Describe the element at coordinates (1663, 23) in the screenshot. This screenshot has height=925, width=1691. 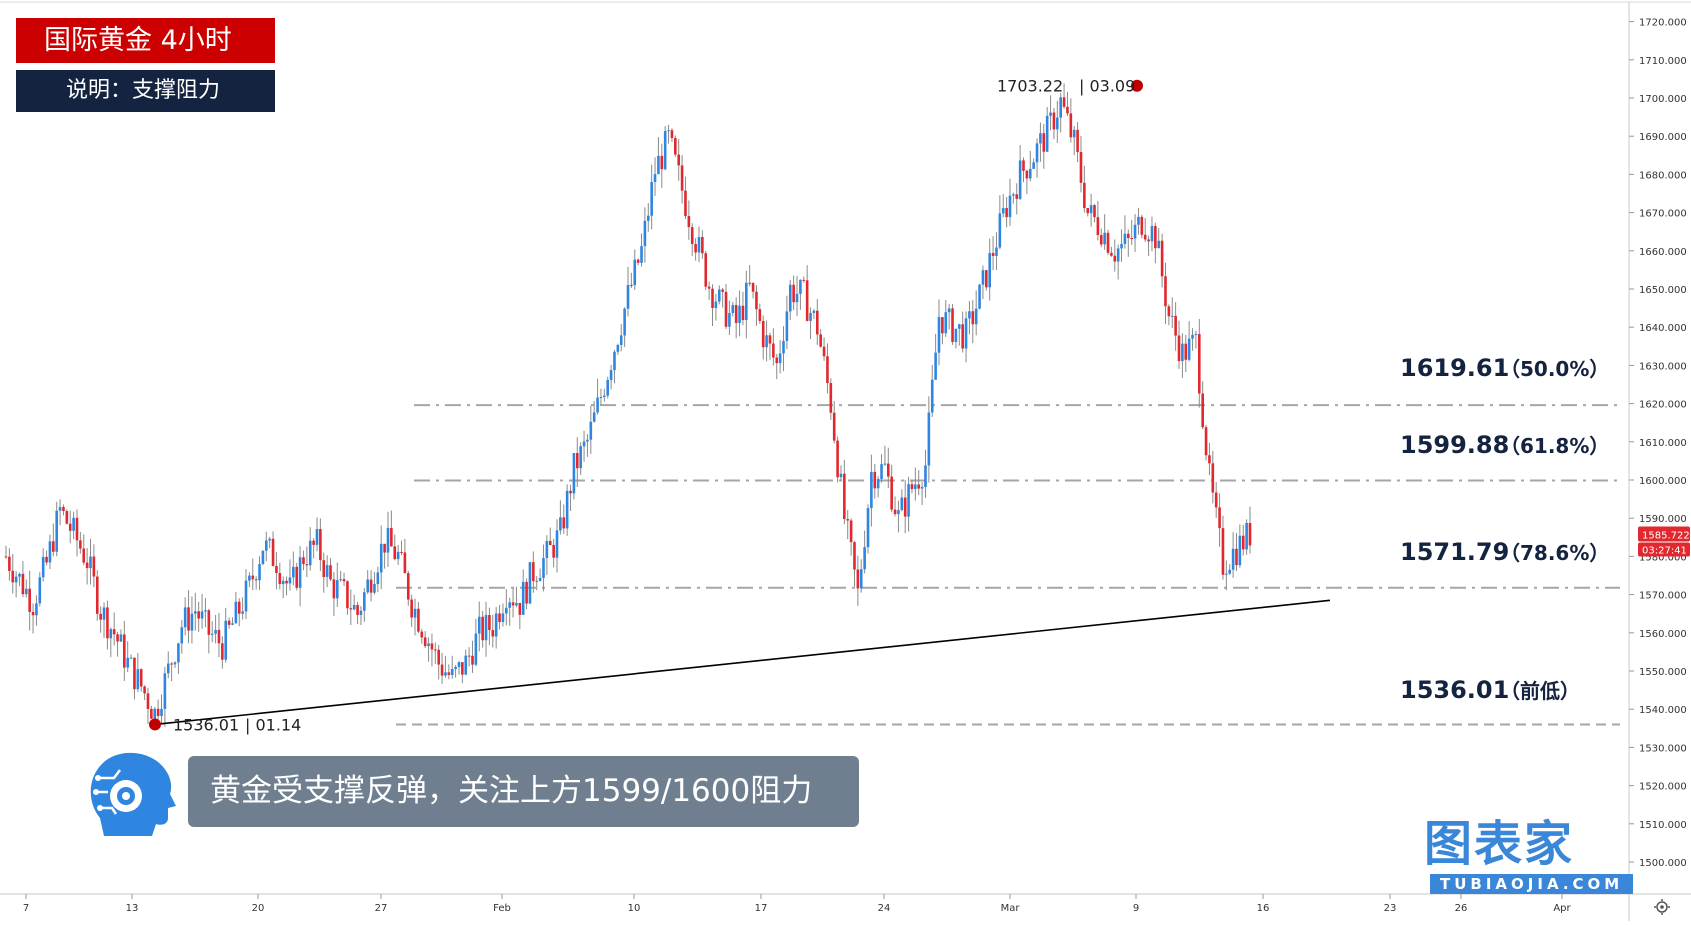
I see `y-tick-label: 1720.000` at that location.